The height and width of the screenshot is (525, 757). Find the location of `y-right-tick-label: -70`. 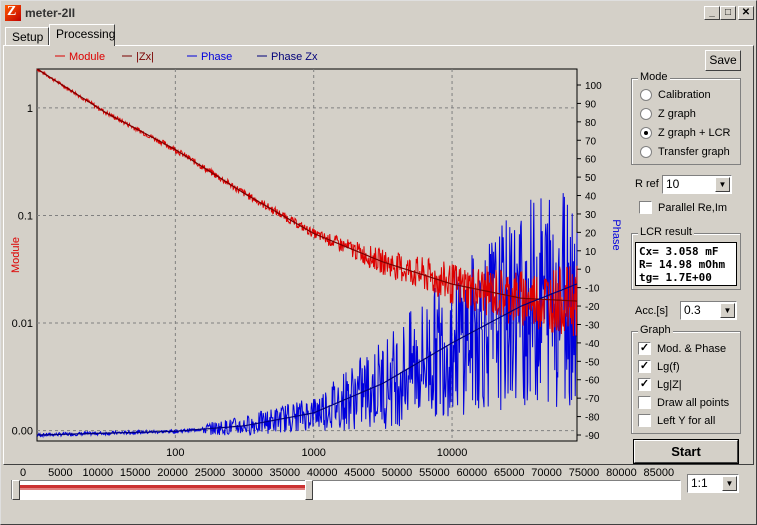

y-right-tick-label: -70 is located at coordinates (592, 399).